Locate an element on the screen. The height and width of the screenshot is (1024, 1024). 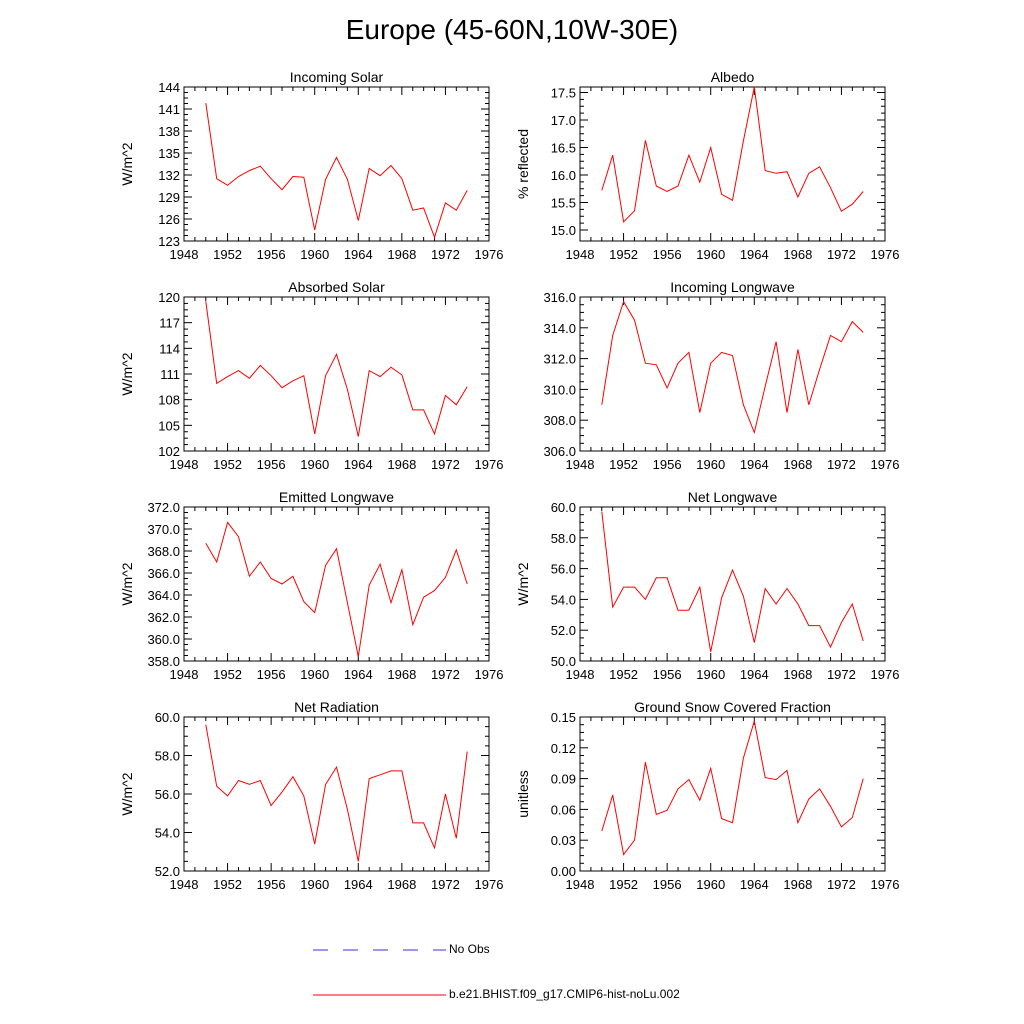
y-tick-label: 0.15 is located at coordinates (563, 717).